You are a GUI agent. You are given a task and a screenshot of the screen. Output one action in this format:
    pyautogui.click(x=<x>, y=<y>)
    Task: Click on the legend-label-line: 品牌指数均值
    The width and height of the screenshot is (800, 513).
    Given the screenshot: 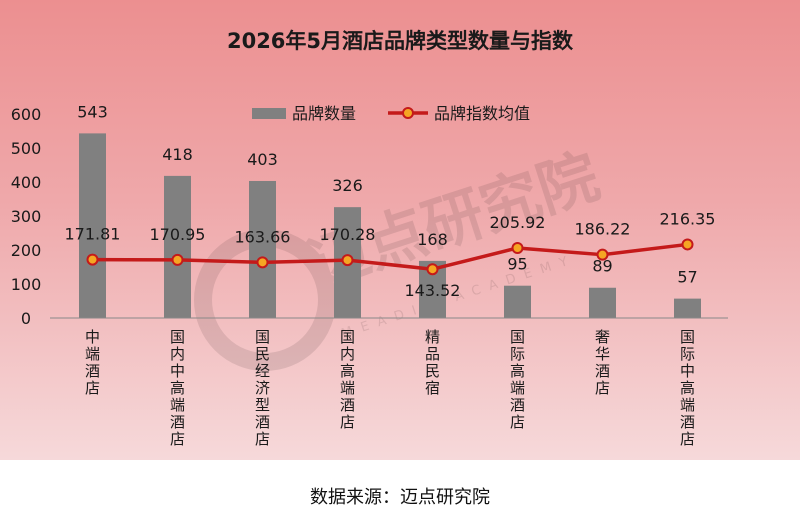 What is the action you would take?
    pyautogui.click(x=482, y=113)
    